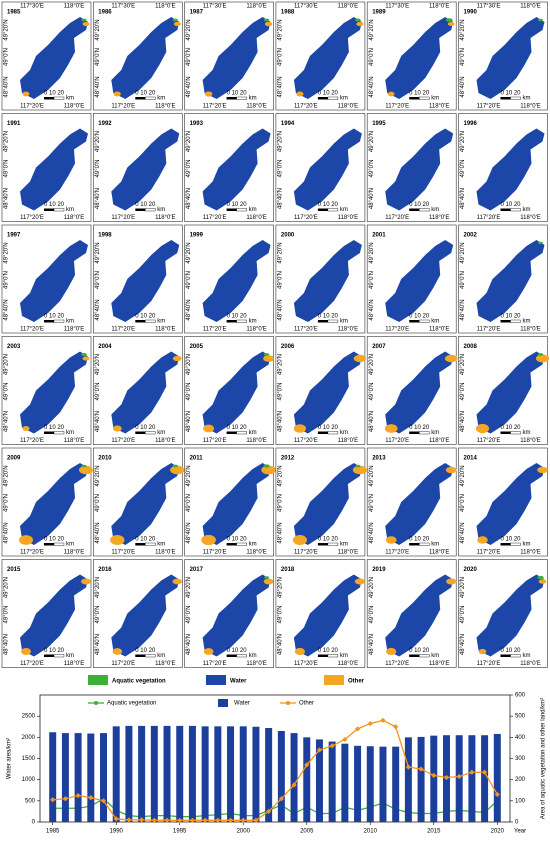 This screenshot has width=550, height=845. I want to click on map-year: 2014, so click(471, 459).